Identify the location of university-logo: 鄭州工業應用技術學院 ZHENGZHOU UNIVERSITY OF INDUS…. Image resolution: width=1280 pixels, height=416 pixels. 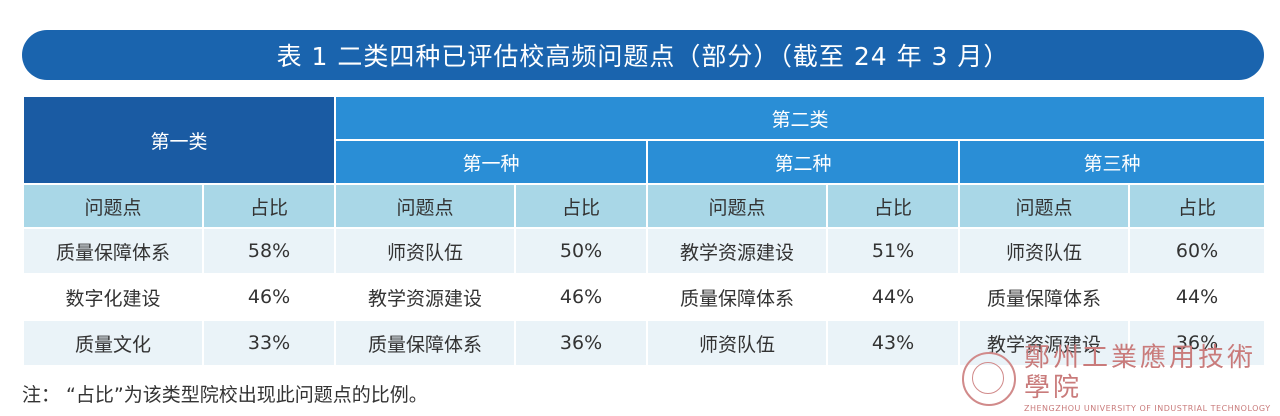
(1118, 378).